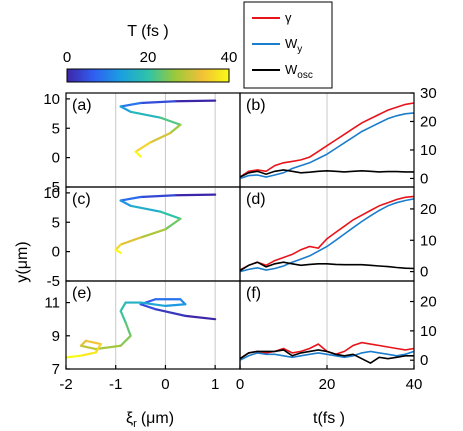 The image size is (463, 431). I want to click on x-tick-label: 40, so click(414, 384).